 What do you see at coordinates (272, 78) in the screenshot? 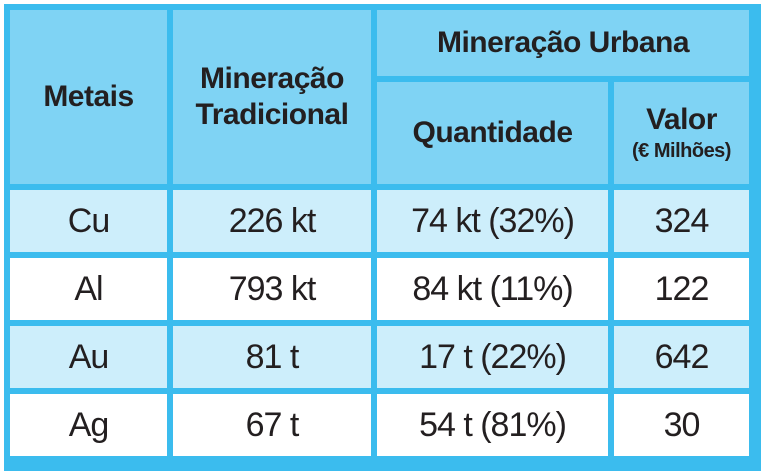
I see `header-traditional-line1: Mineração` at bounding box center [272, 78].